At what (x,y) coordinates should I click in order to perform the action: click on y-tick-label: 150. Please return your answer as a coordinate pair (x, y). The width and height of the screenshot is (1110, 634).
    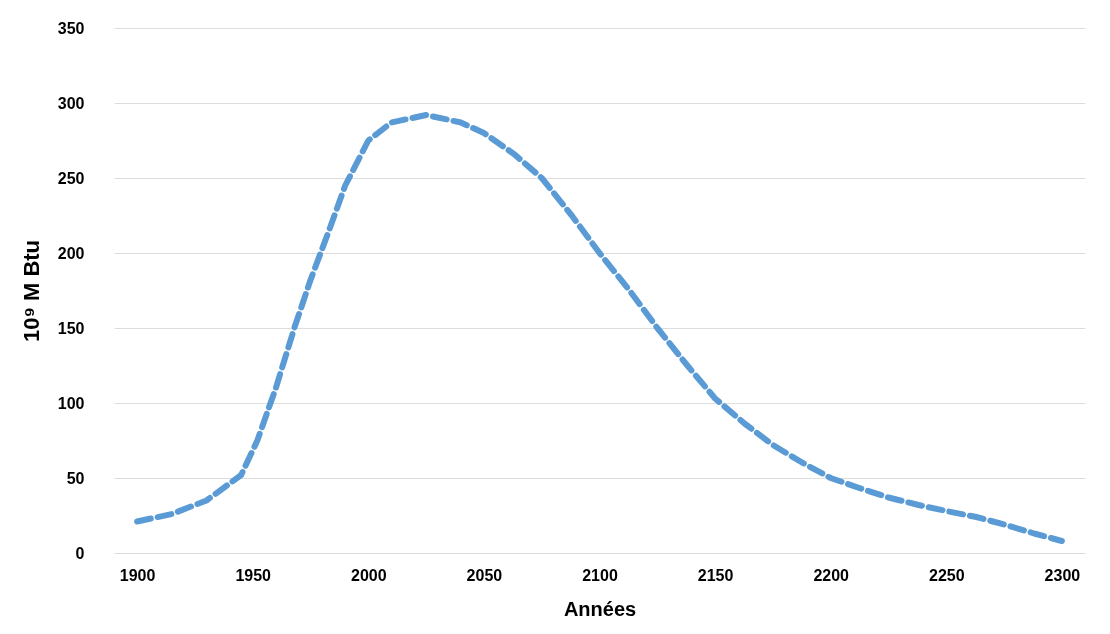
    Looking at the image, I should click on (71, 328).